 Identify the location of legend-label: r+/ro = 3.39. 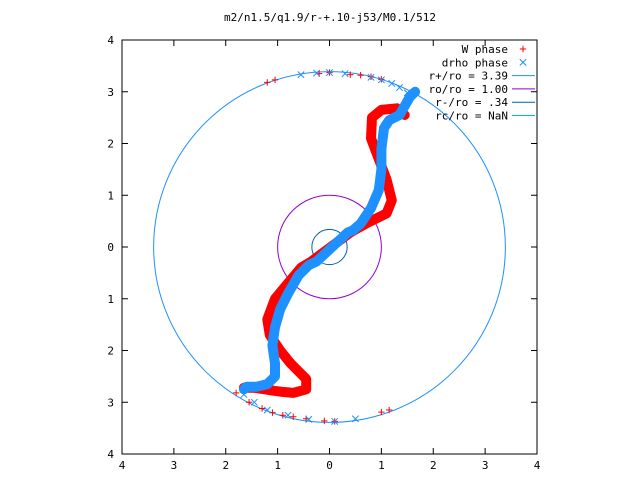
(468, 76).